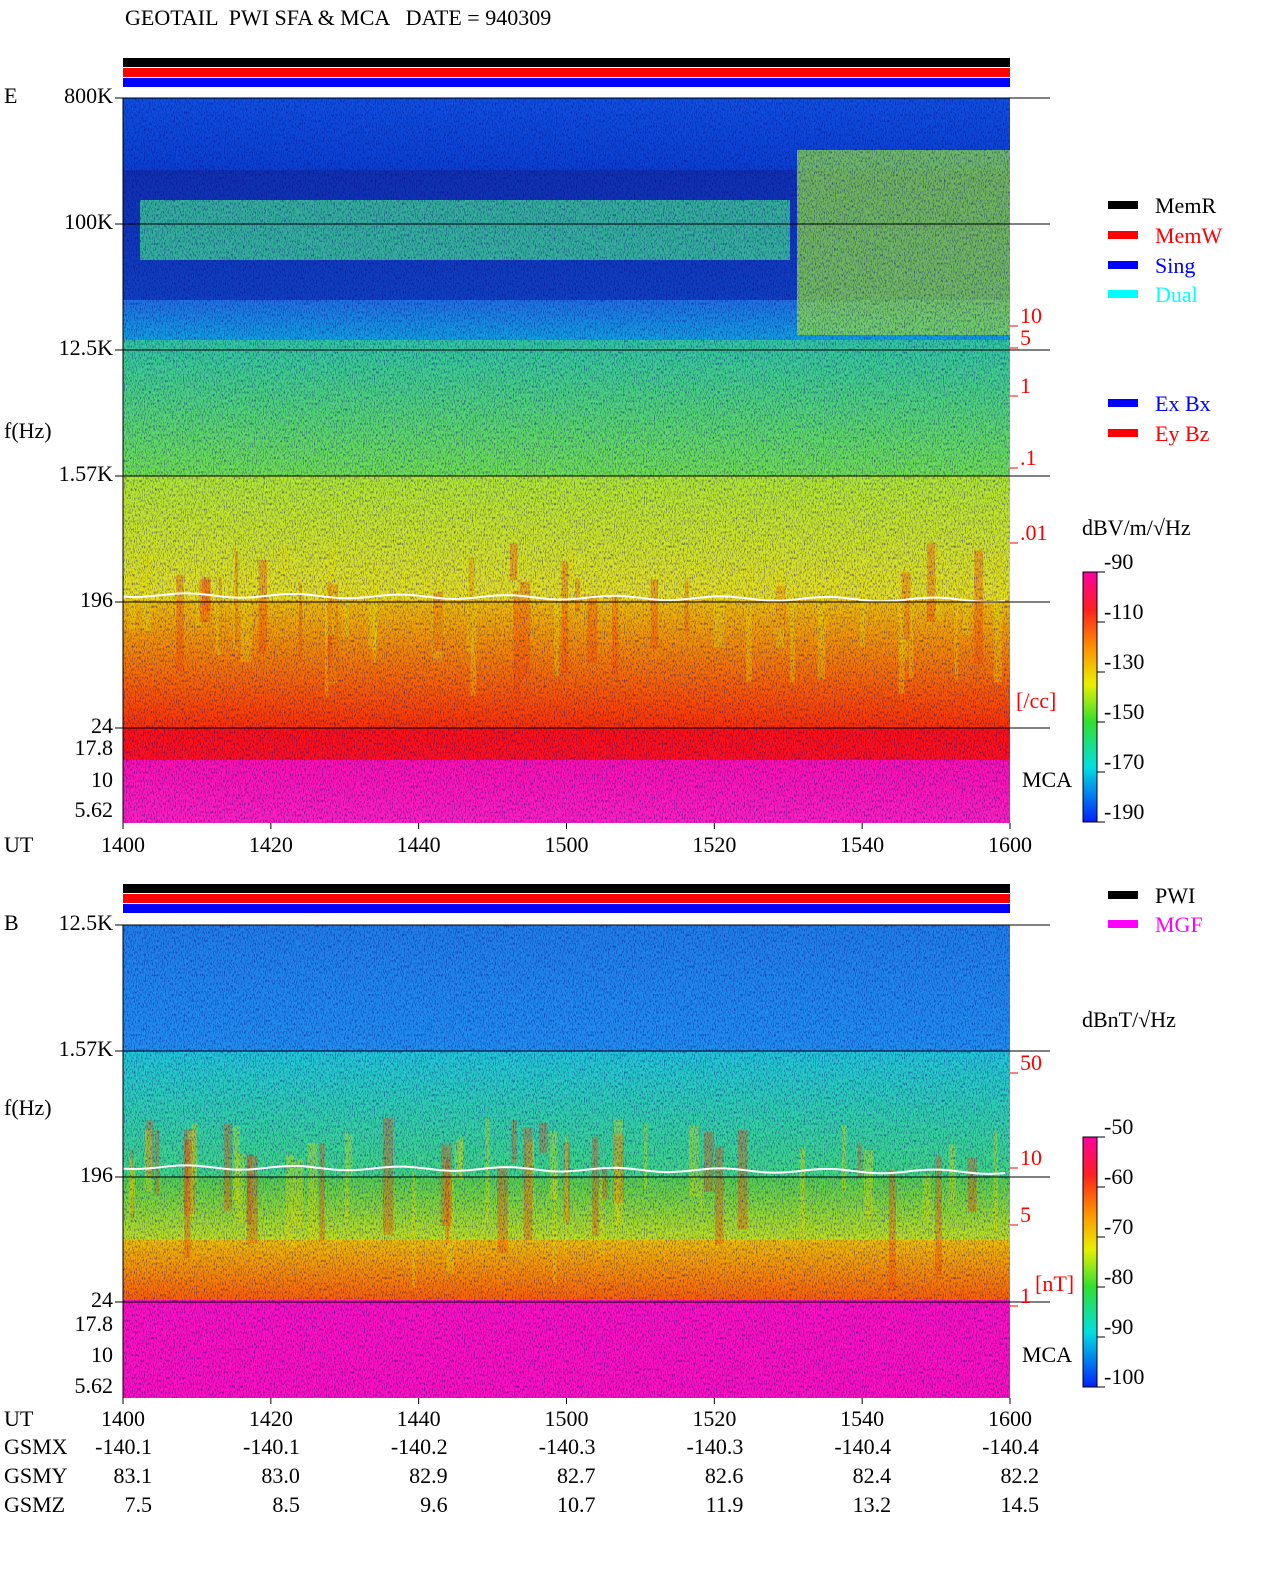 Image resolution: width=1280 pixels, height=1593 pixels. What do you see at coordinates (34, 1504) in the screenshot?
I see `orbit-row-name: GSMZ` at bounding box center [34, 1504].